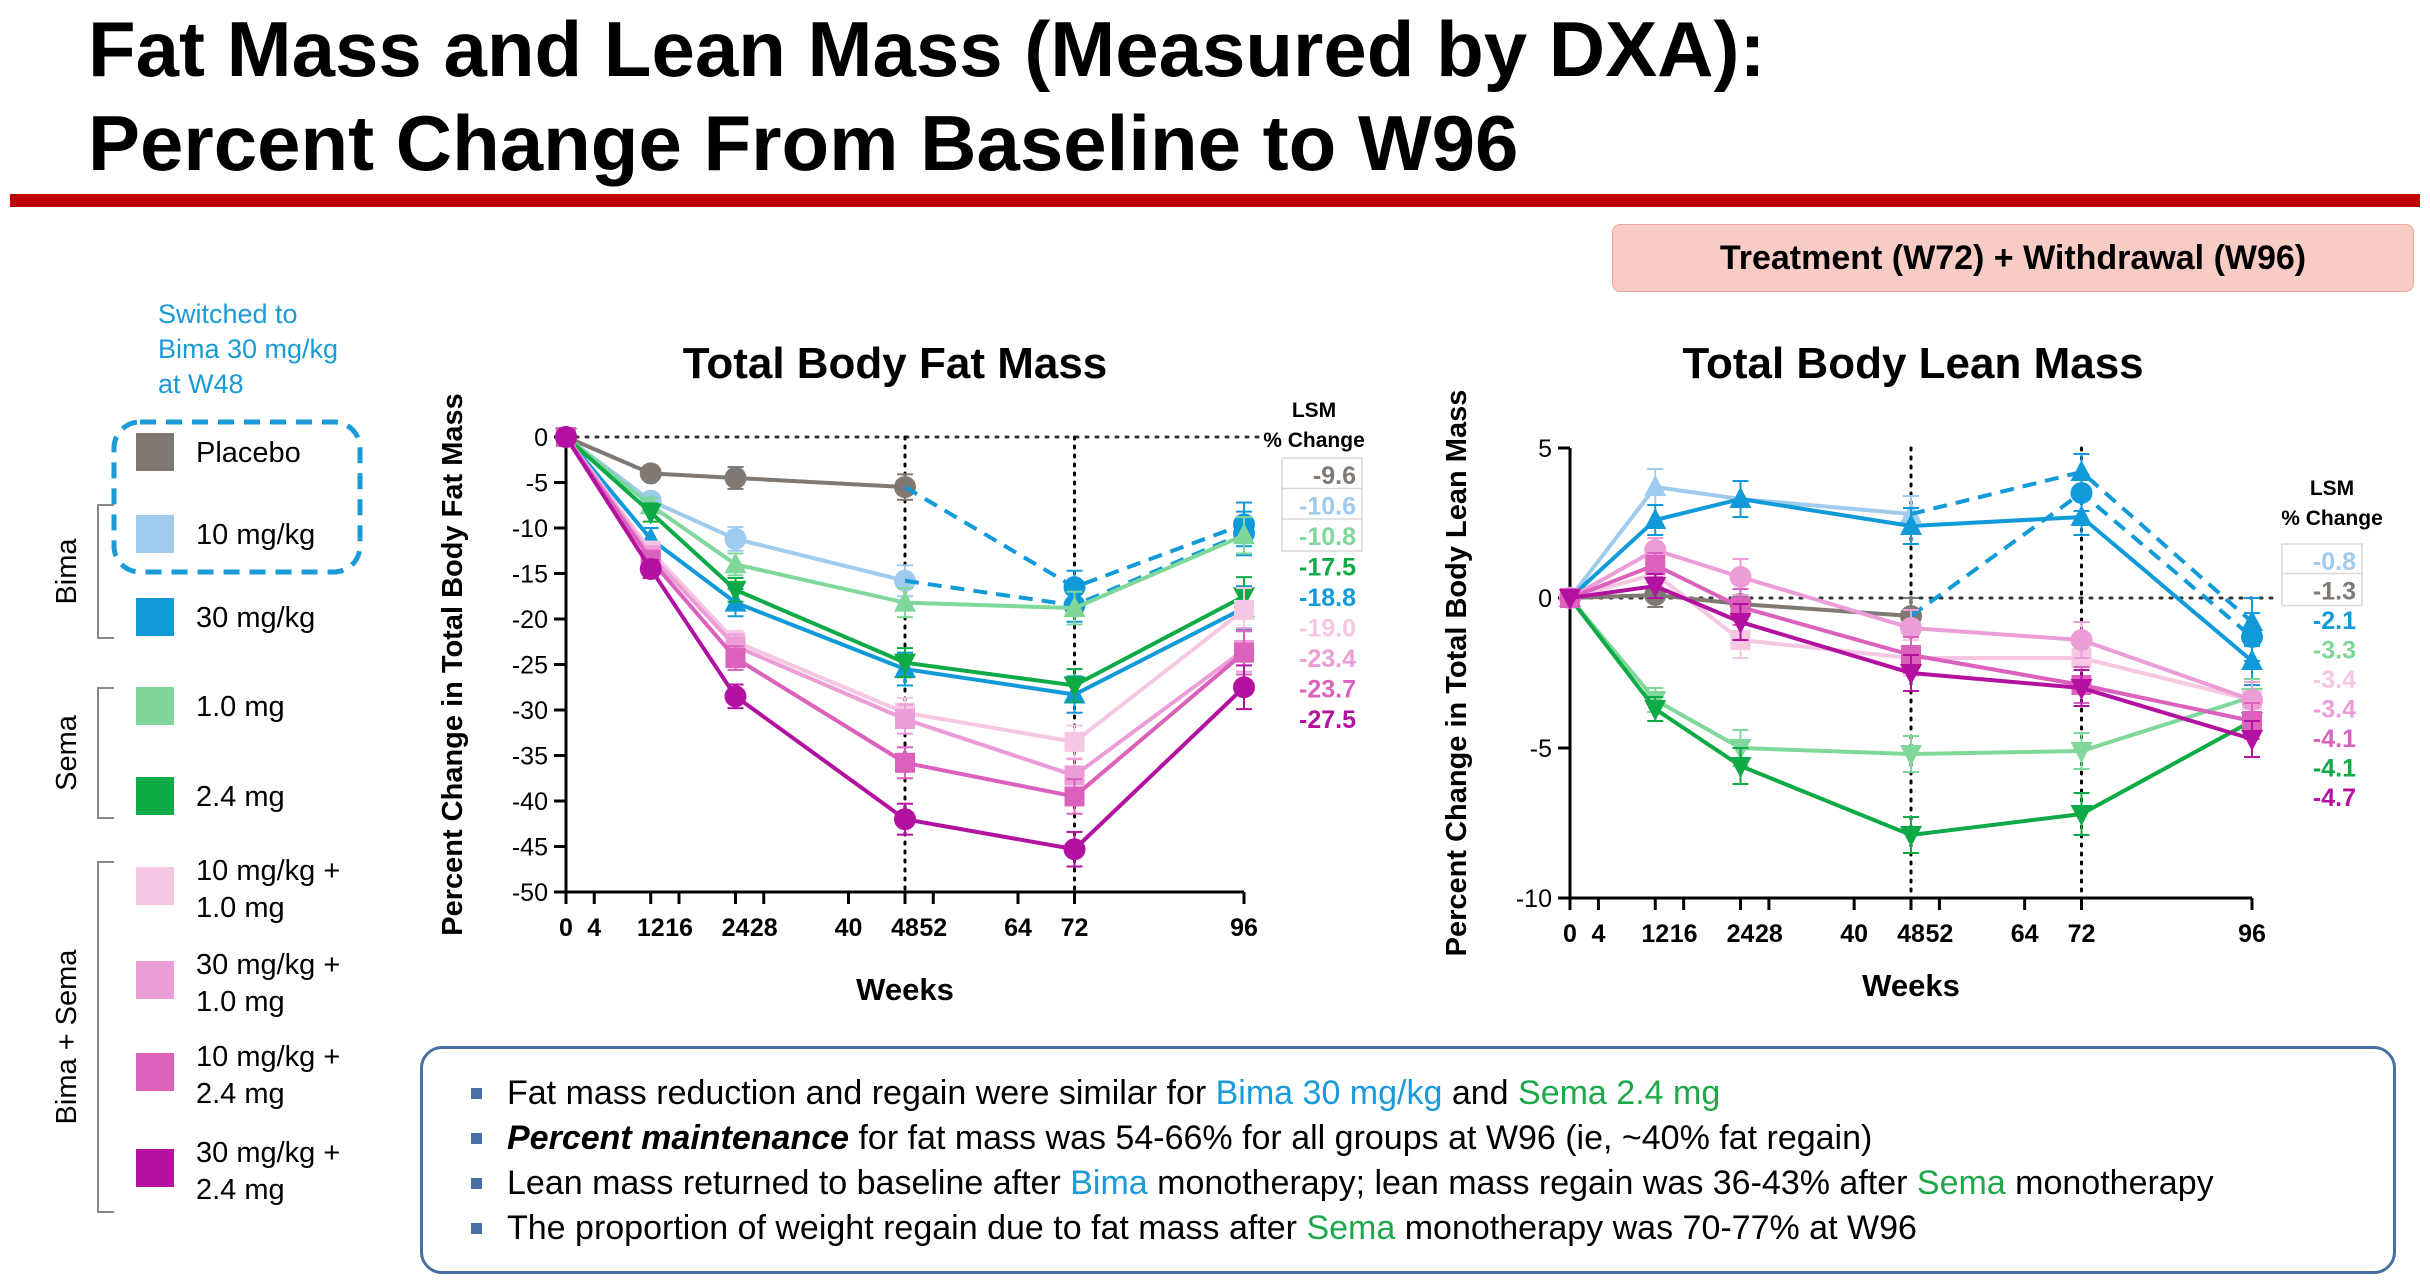 The image size is (2430, 1280). What do you see at coordinates (67, 1037) in the screenshot?
I see `group-label: Bima + Sema` at bounding box center [67, 1037].